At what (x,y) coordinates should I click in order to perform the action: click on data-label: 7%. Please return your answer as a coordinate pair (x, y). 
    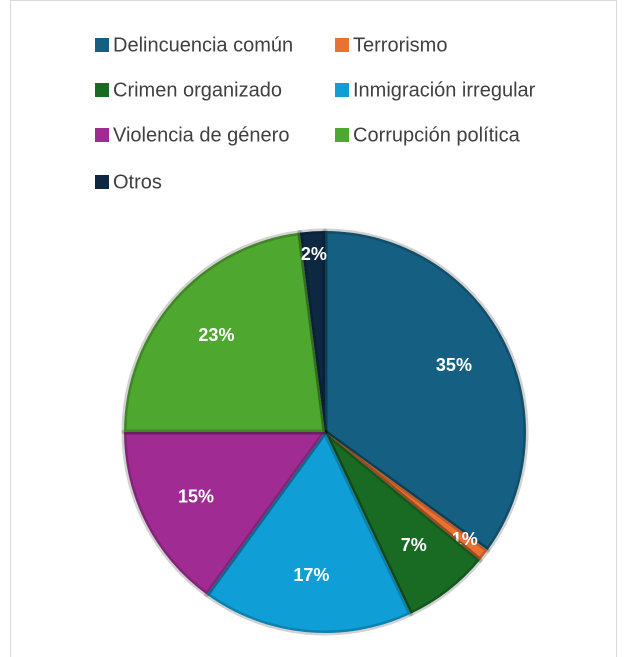
    Looking at the image, I should click on (414, 545).